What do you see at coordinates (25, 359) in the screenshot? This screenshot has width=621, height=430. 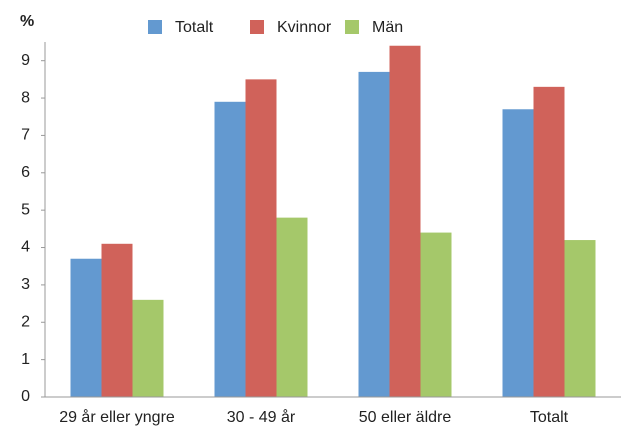 I see `y-tick-label: 1` at bounding box center [25, 359].